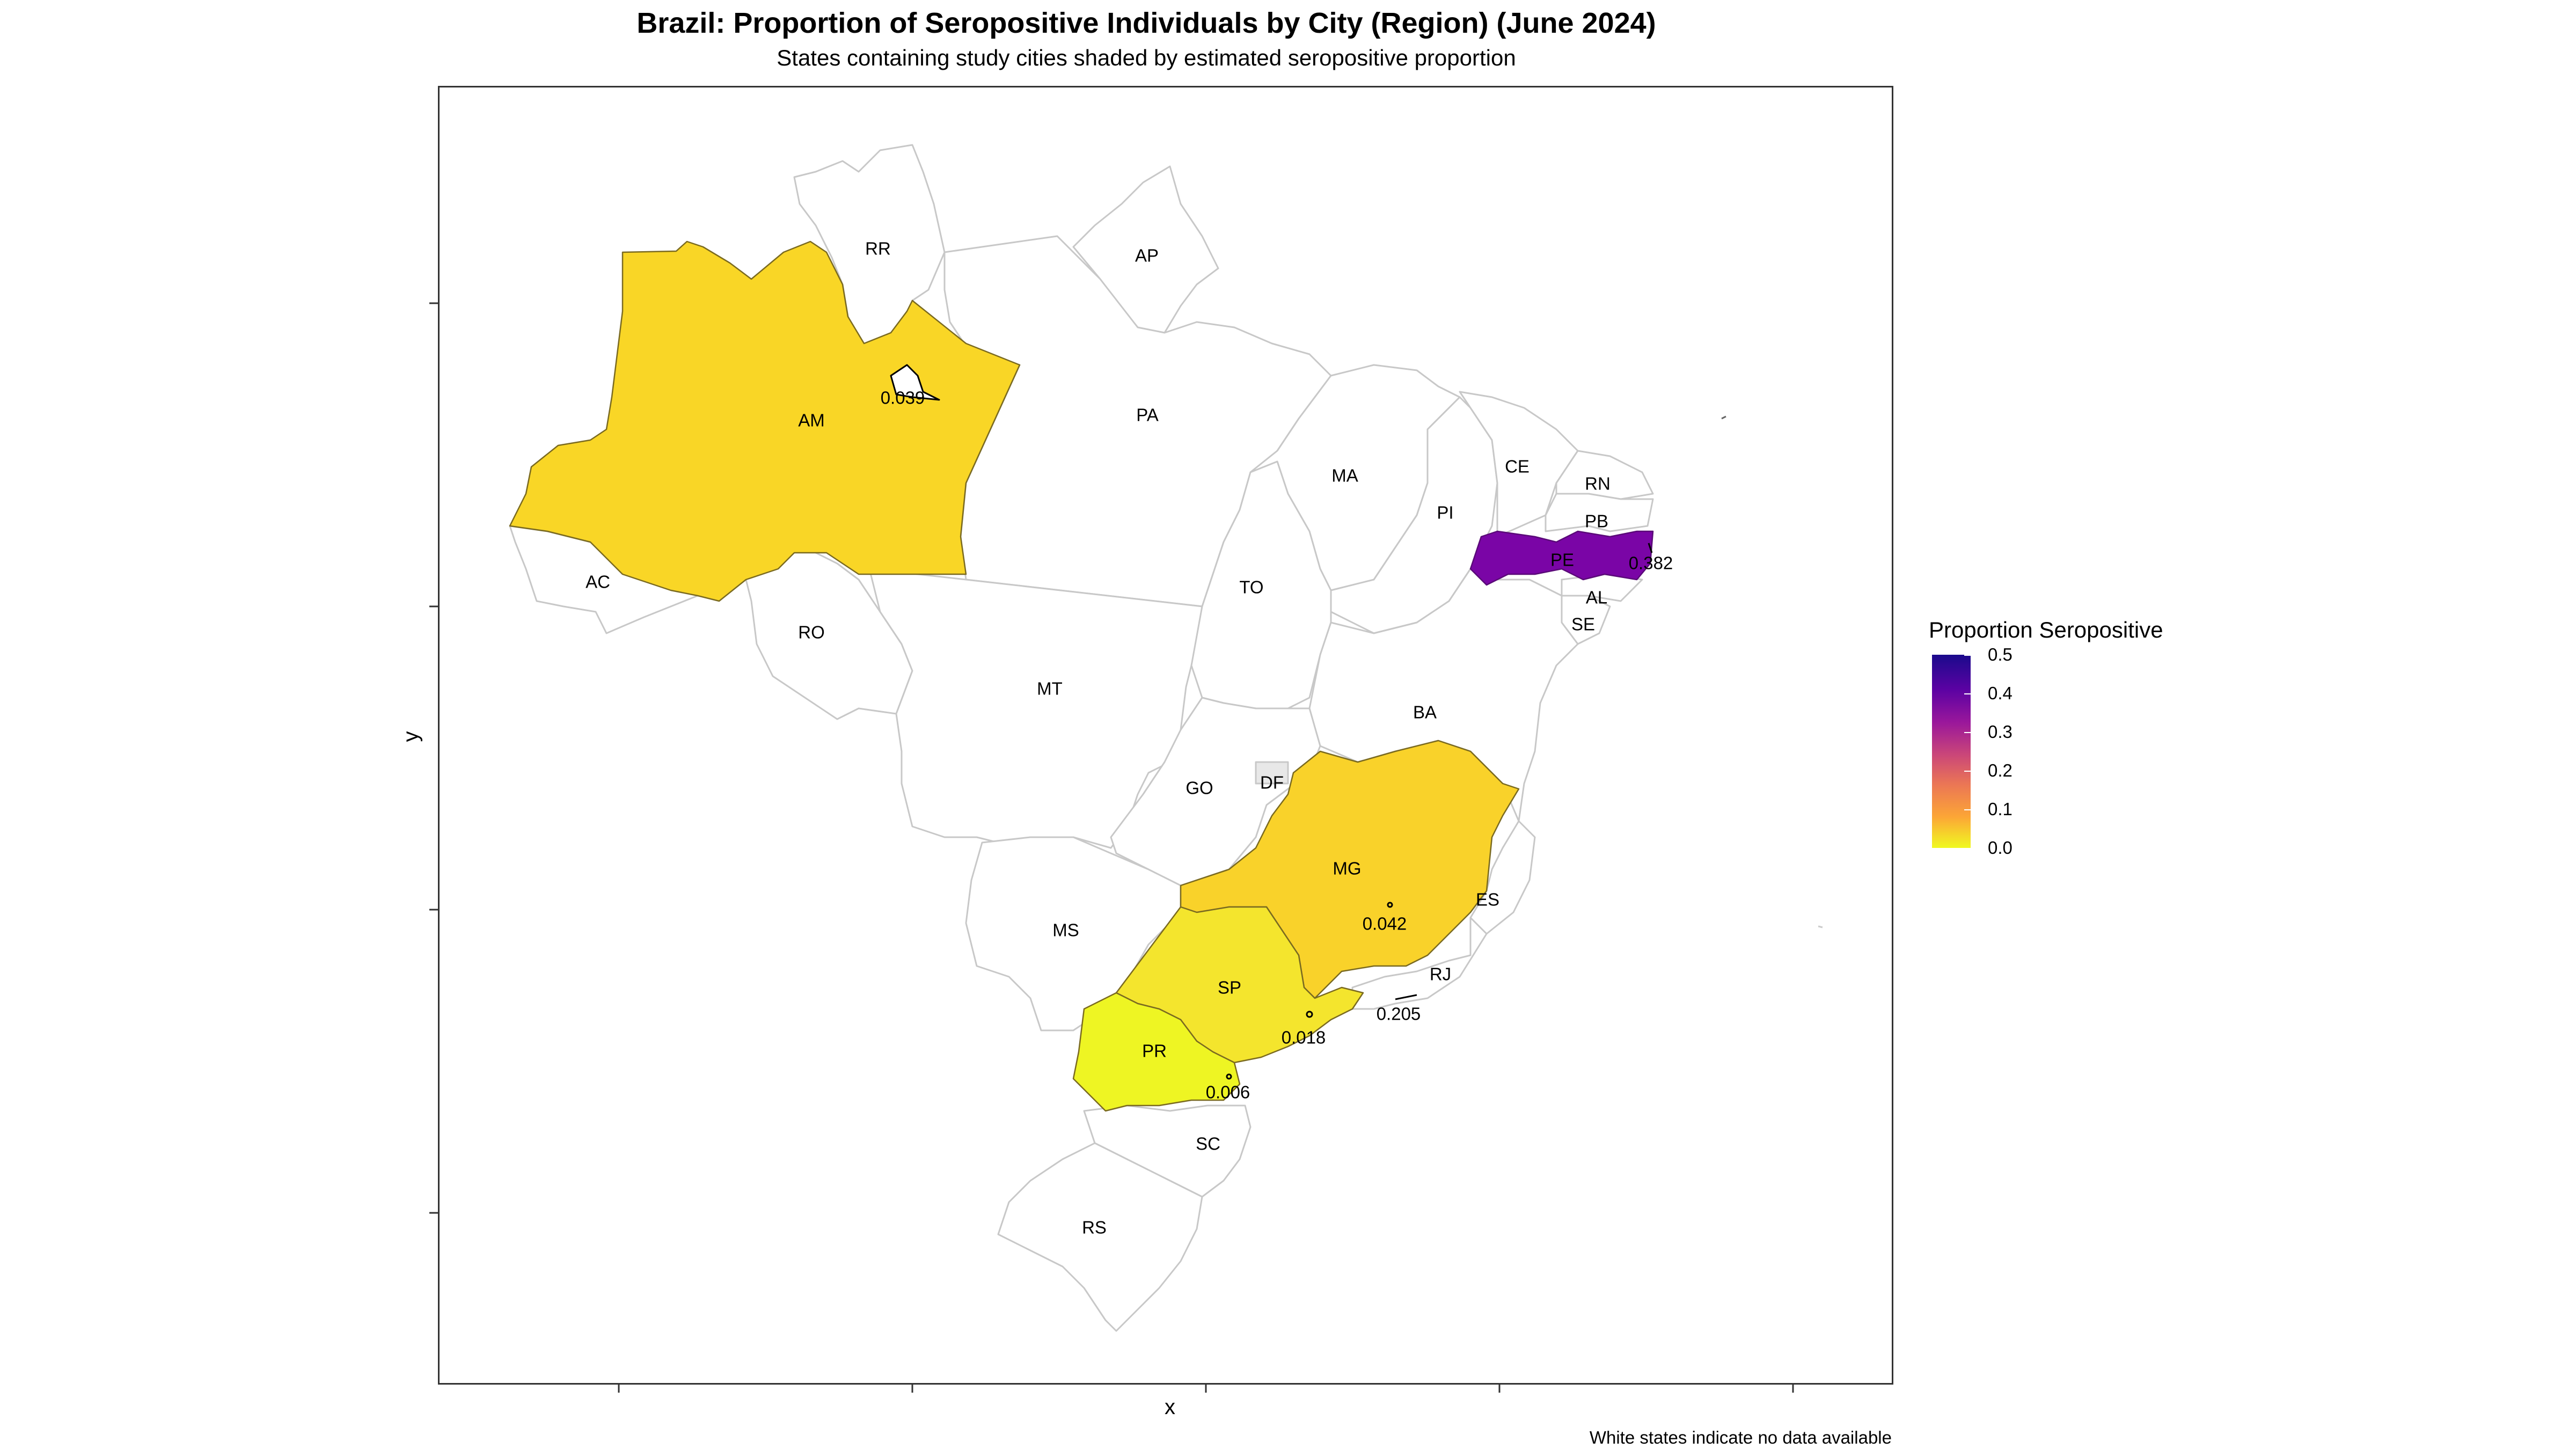 The height and width of the screenshot is (1449, 2576). What do you see at coordinates (1596, 521) in the screenshot?
I see `state-label-PB: PB` at bounding box center [1596, 521].